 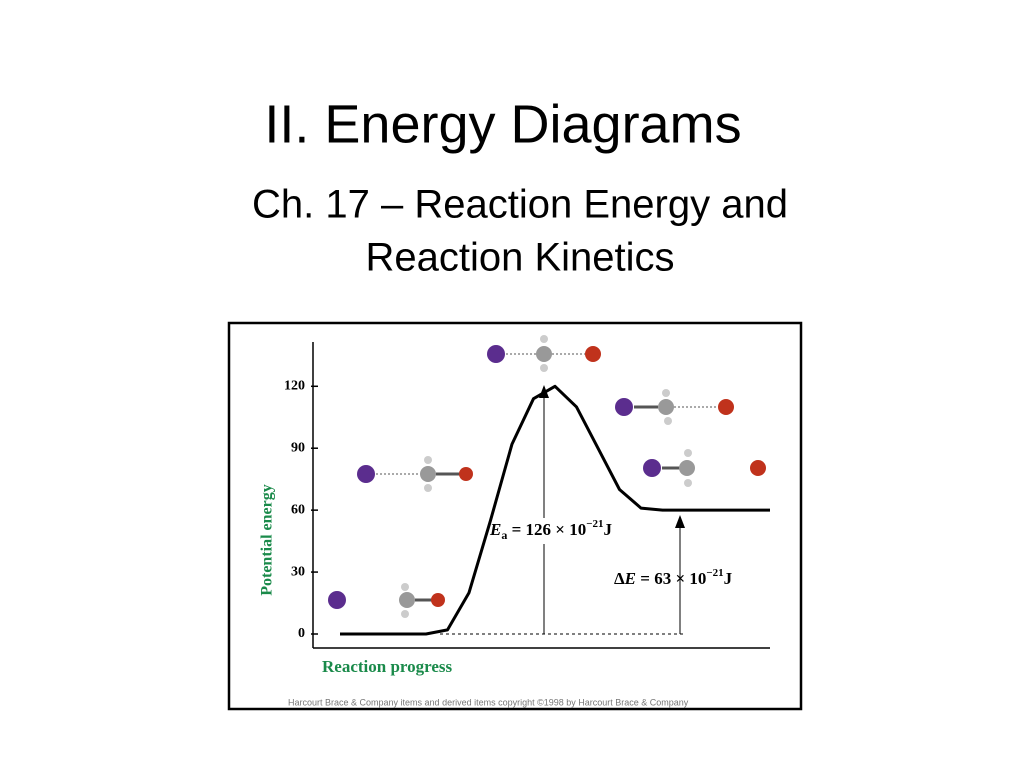 I want to click on subtitle-line: Reaction Kinetics, so click(x=519, y=258).